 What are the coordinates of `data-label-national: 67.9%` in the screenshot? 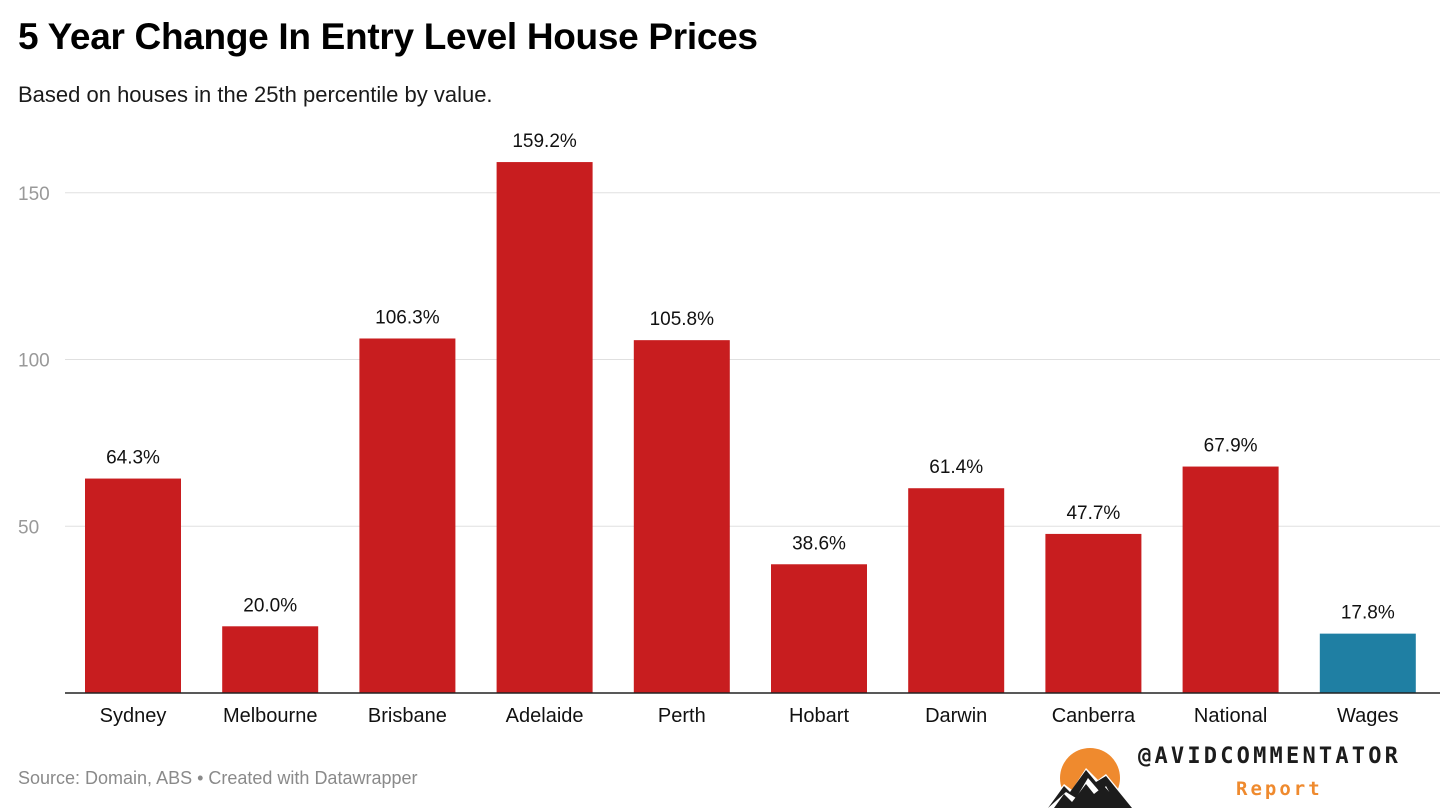 It's located at (1231, 446).